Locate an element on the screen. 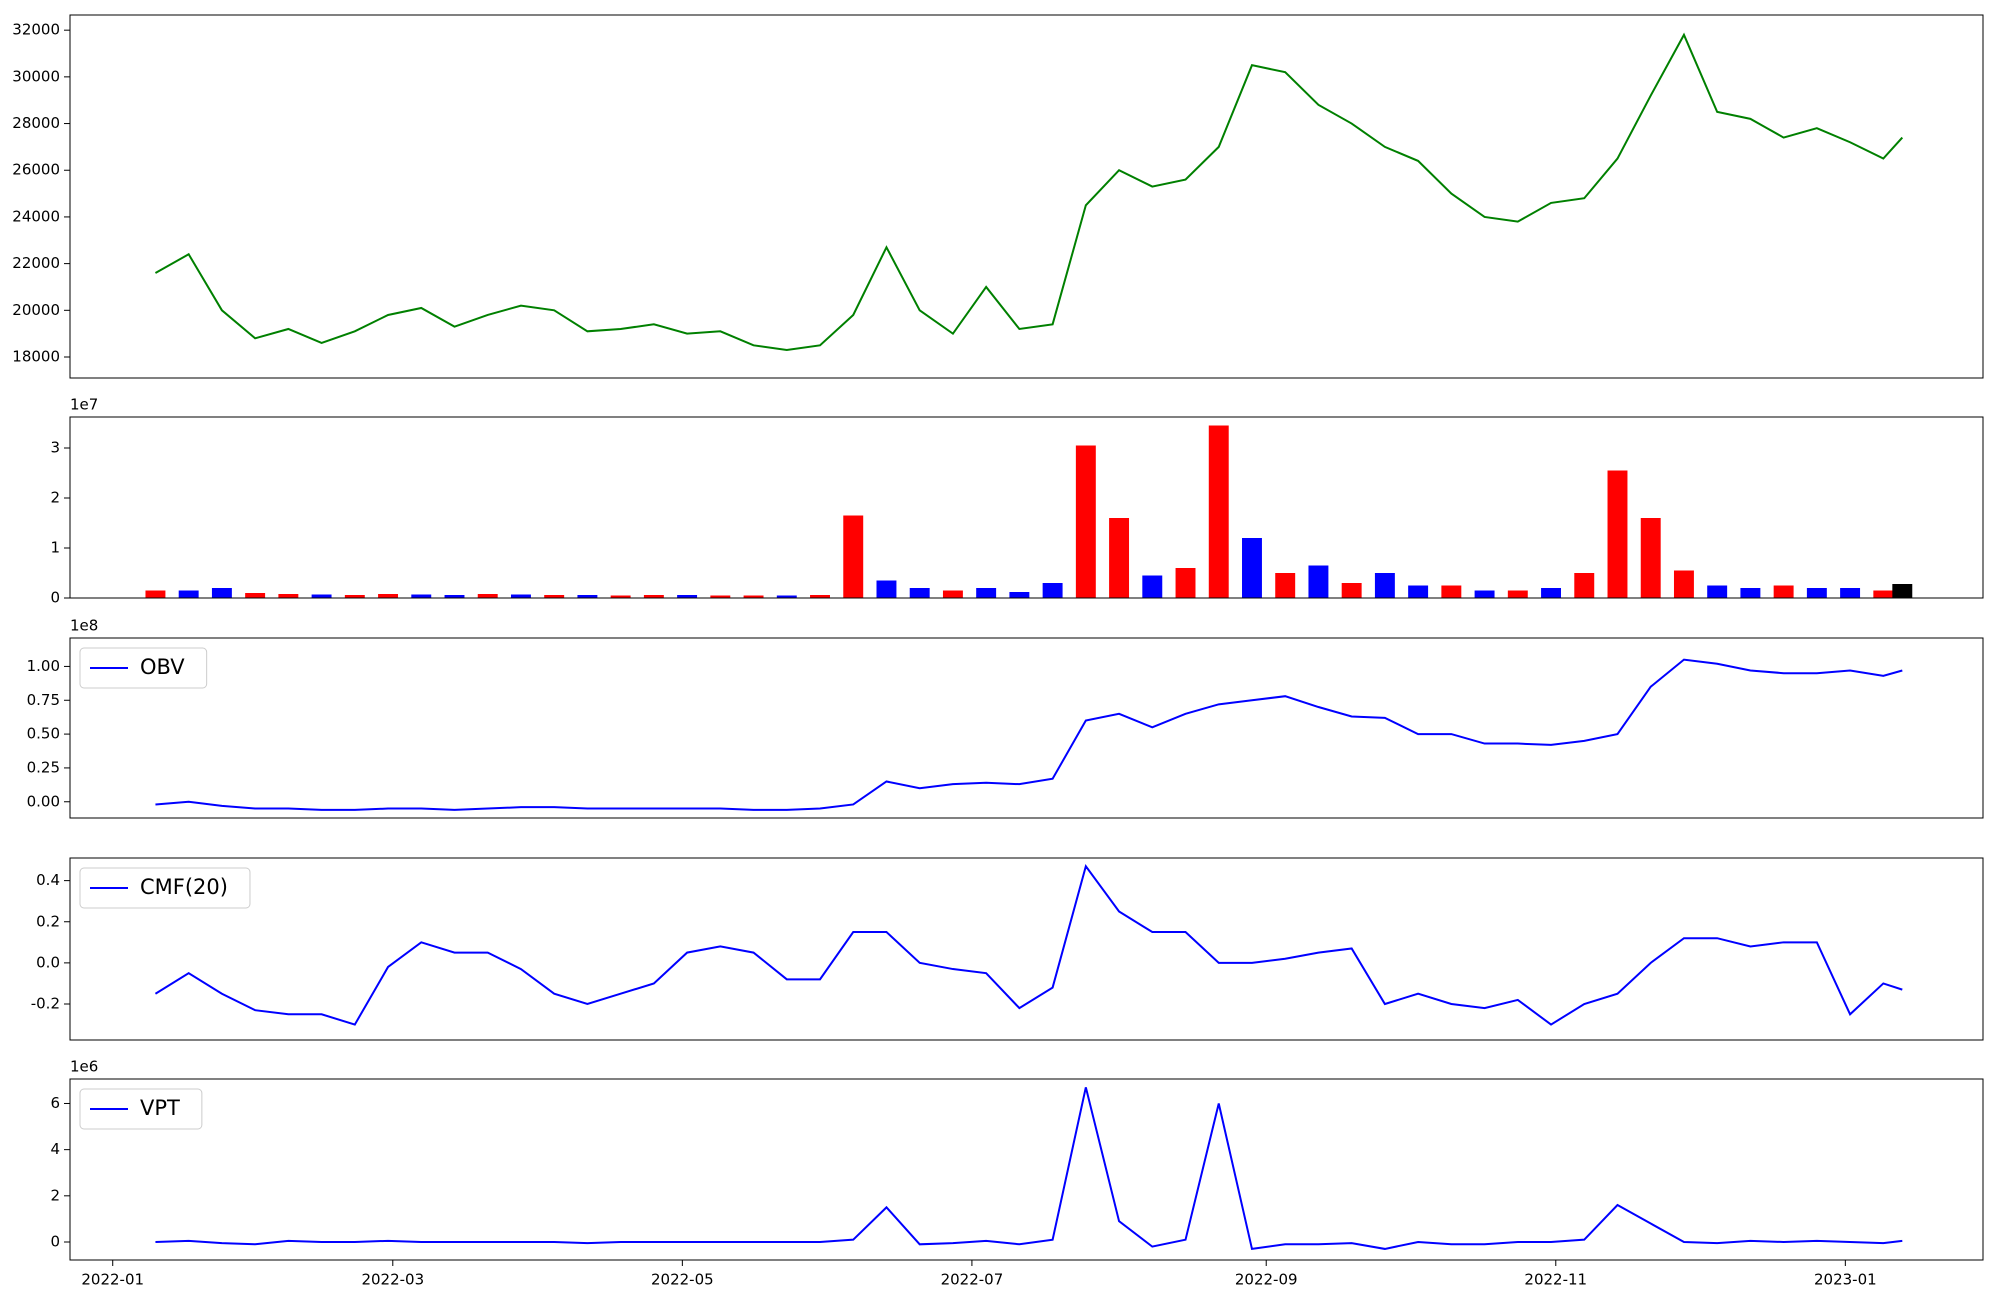  y-tick-label: 0.0 is located at coordinates (48, 962).